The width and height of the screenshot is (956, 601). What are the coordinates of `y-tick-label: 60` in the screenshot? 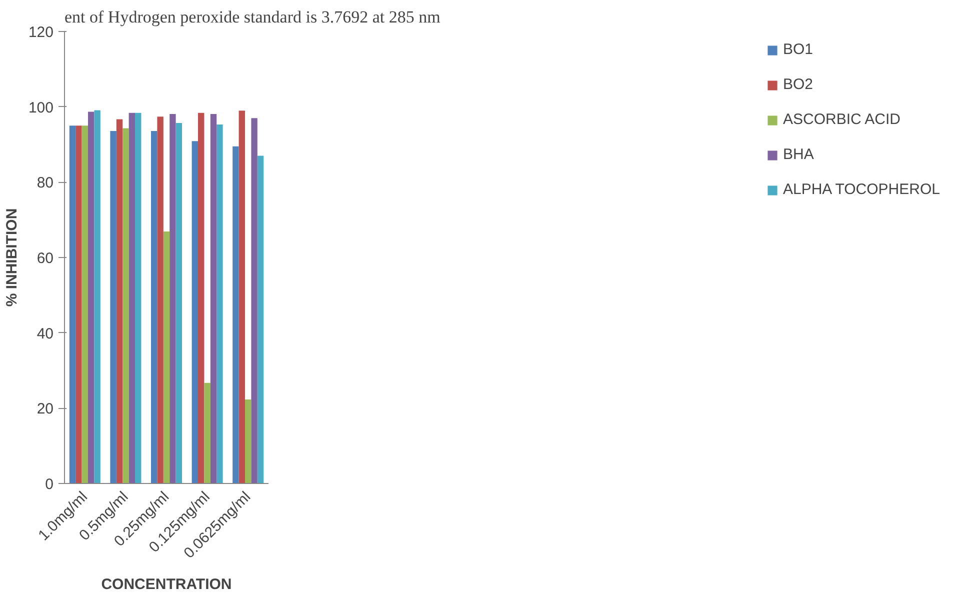 It's located at (45, 258).